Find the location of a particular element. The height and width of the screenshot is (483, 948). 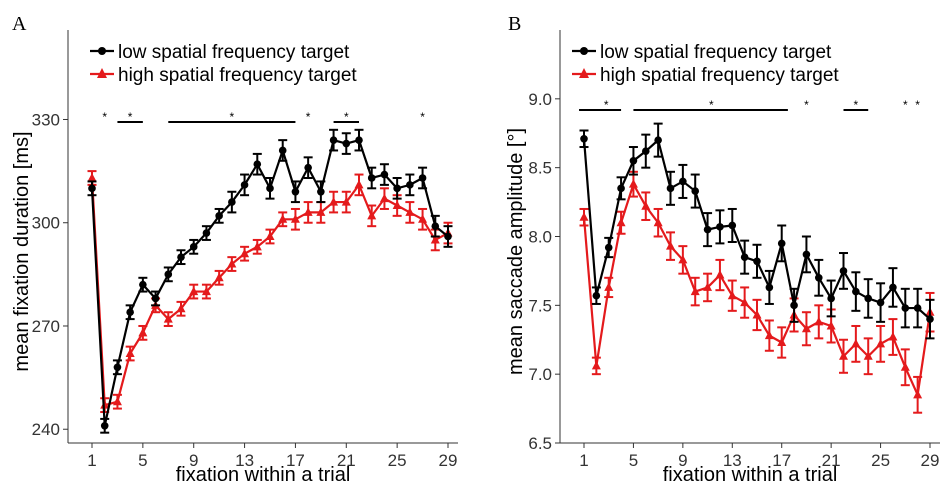

x-tick-label: 25 is located at coordinates (880, 460).